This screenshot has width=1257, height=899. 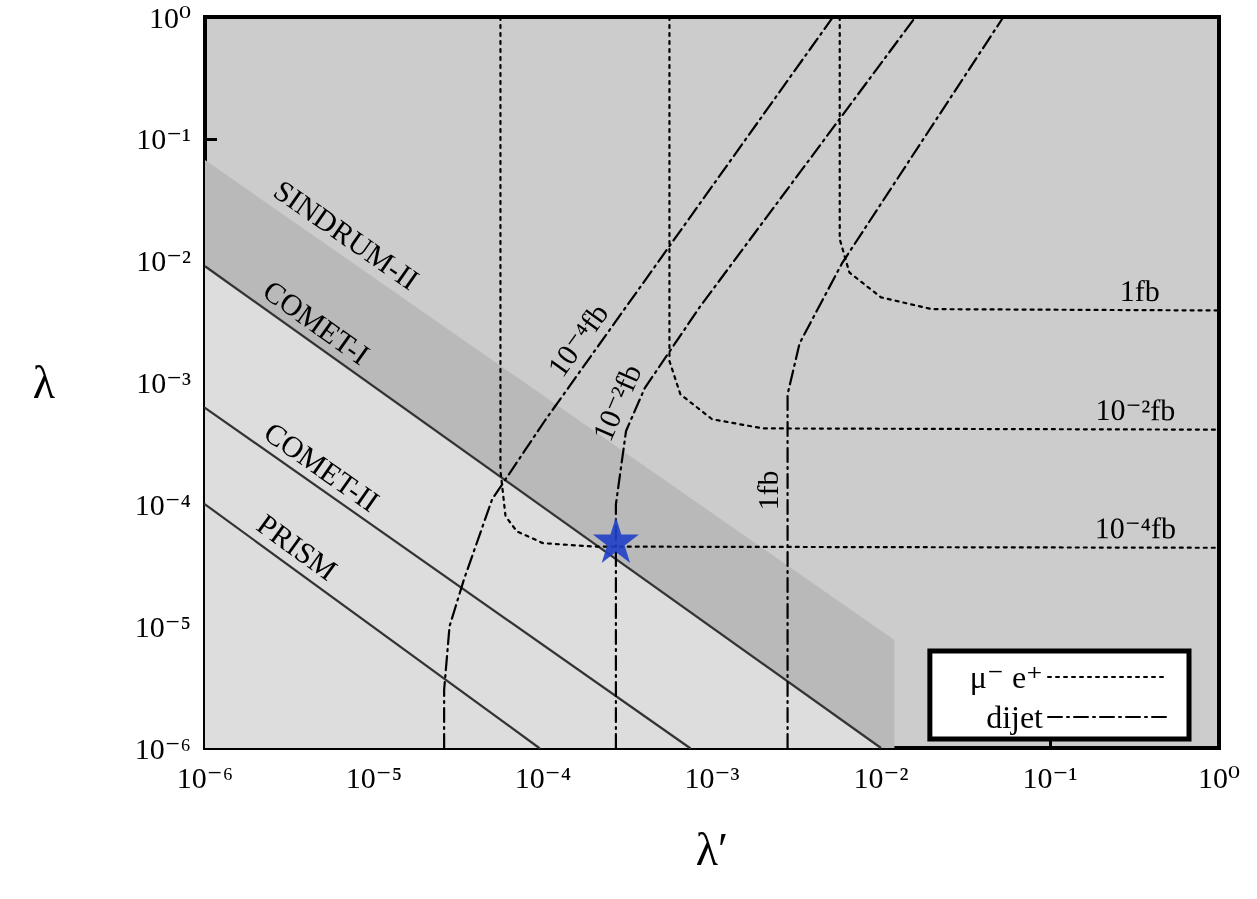 I want to click on x-tick-label: 10⁻⁵, so click(x=374, y=777).